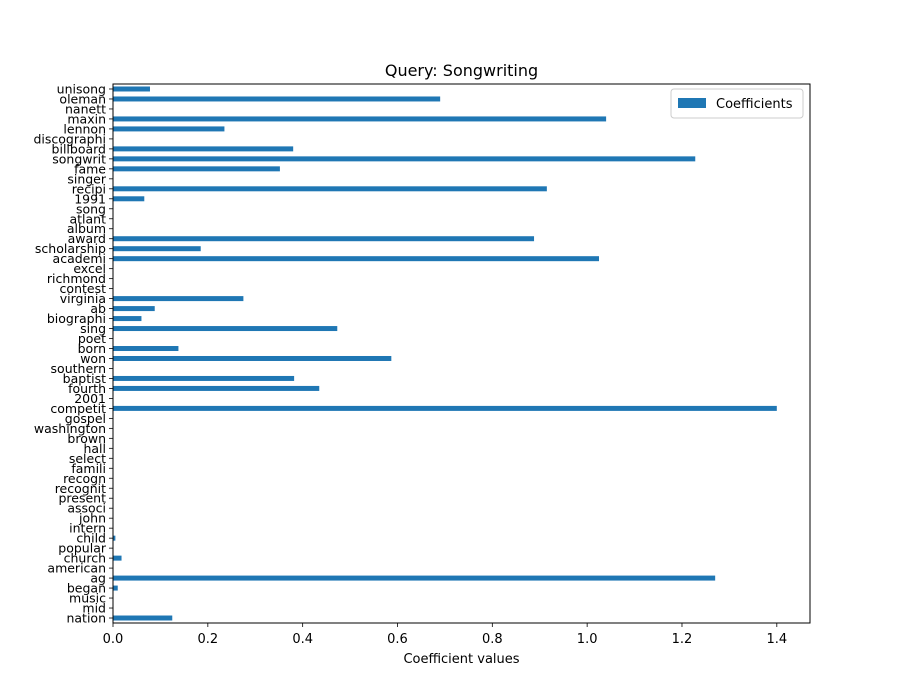 The image size is (900, 700). What do you see at coordinates (86, 438) in the screenshot?
I see `y-tick-label: brown` at bounding box center [86, 438].